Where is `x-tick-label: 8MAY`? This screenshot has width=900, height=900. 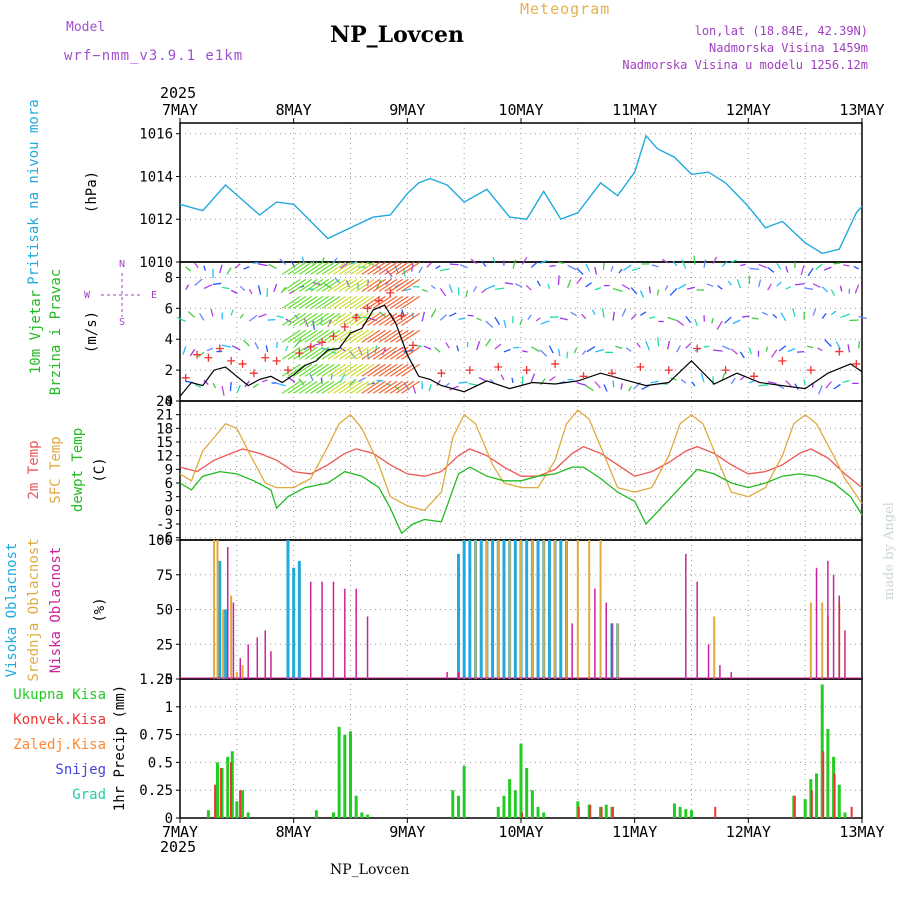 x-tick-label: 8MAY is located at coordinates (294, 110).